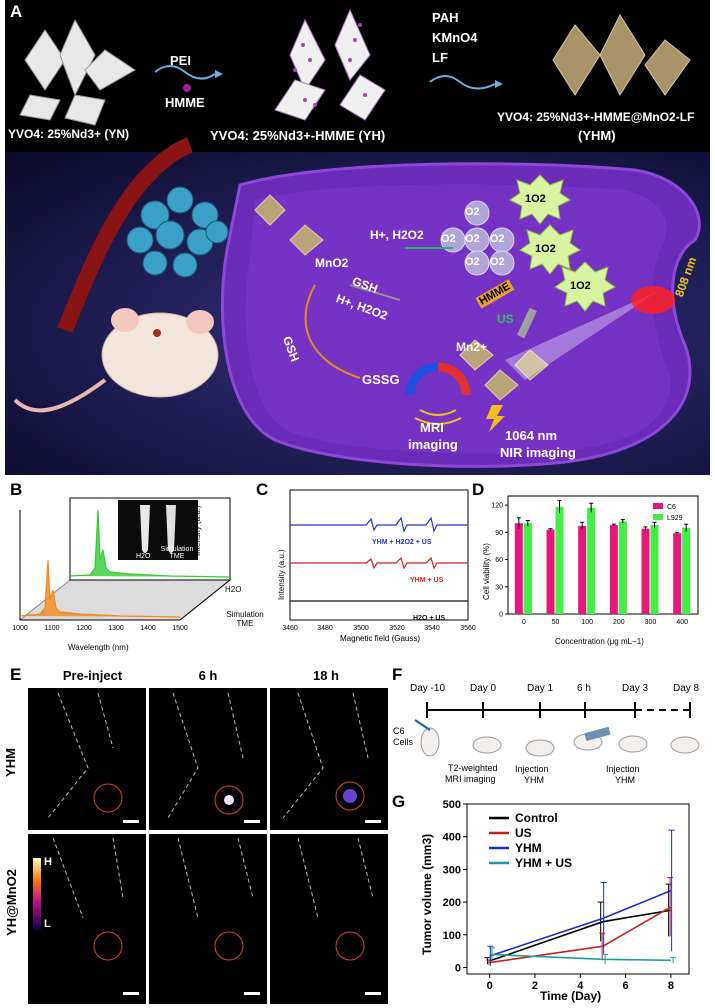 This screenshot has width=715, height=1008. Describe the element at coordinates (534, 780) in the screenshot. I see `f-inj1-2: YHM` at that location.